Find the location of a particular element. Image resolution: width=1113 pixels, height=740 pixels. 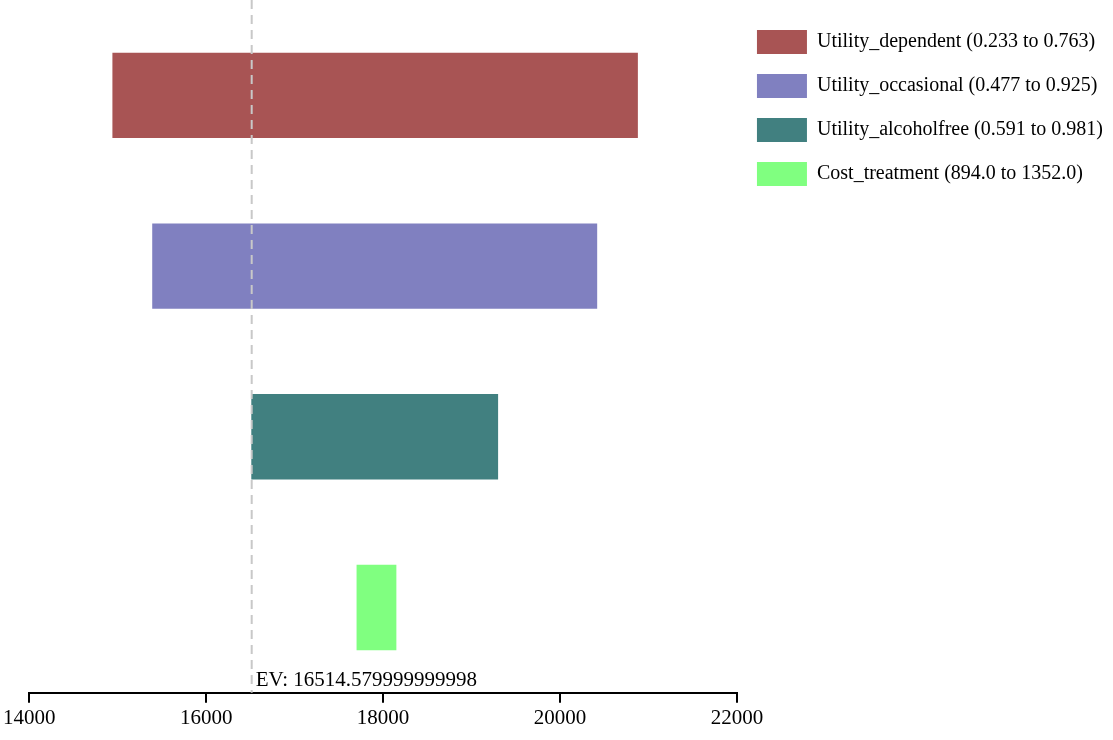

legend-label: Utility_alcoholfree (0.591 to 0.981) is located at coordinates (959, 129).